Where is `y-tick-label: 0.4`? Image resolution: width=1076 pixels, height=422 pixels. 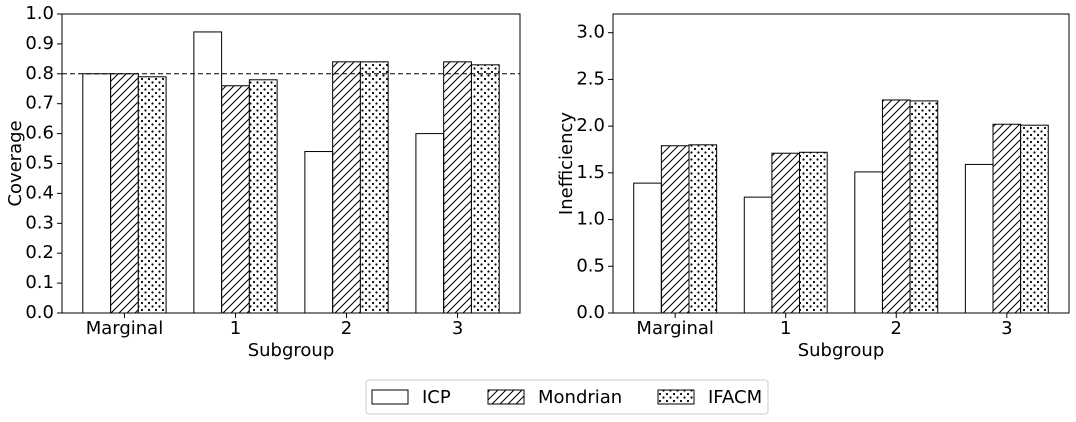
y-tick-label: 0.4 is located at coordinates (39, 192).